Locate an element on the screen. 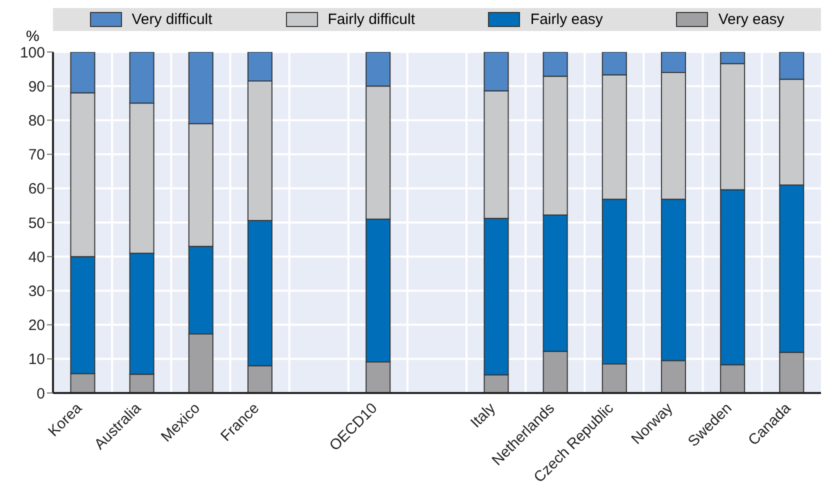  y-tick-label: 20 is located at coordinates (36, 325).